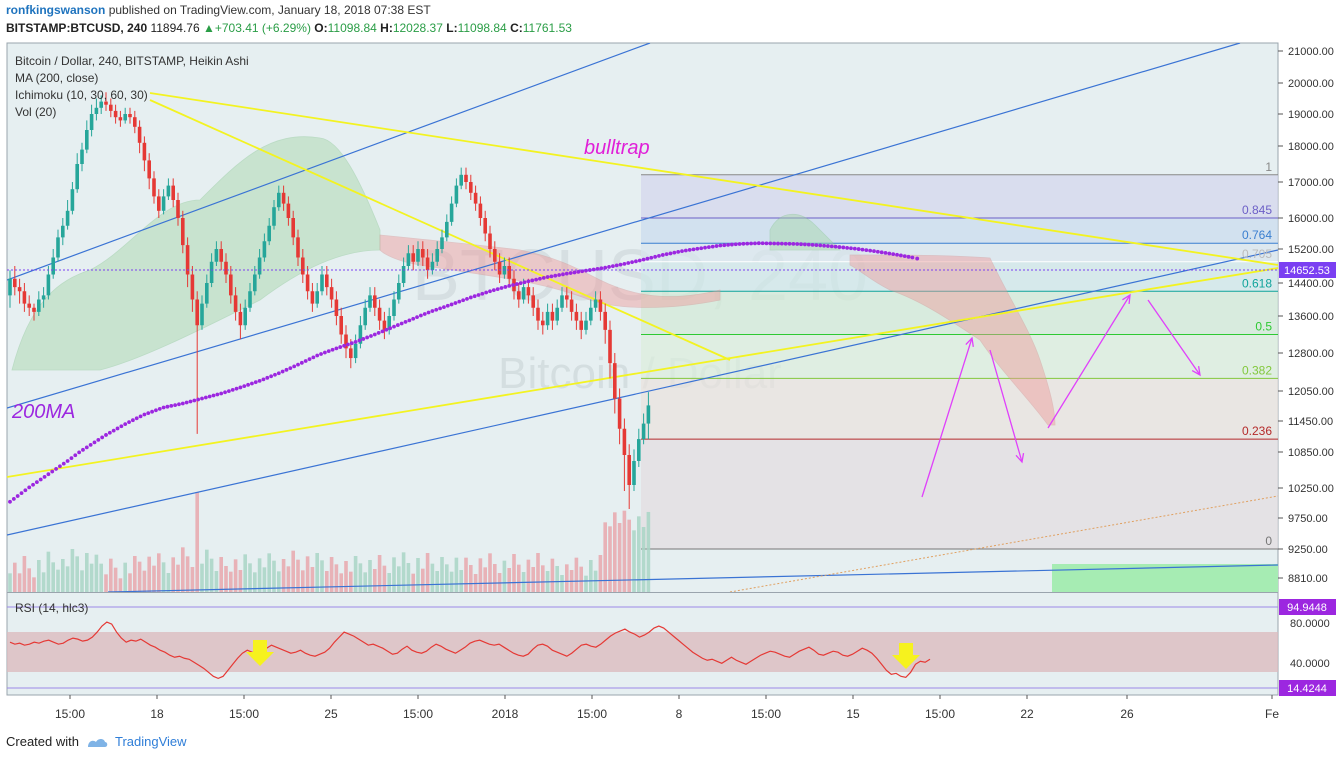 Image resolution: width=1344 pixels, height=759 pixels. I want to click on projection-arrows, so click(1061, 395).